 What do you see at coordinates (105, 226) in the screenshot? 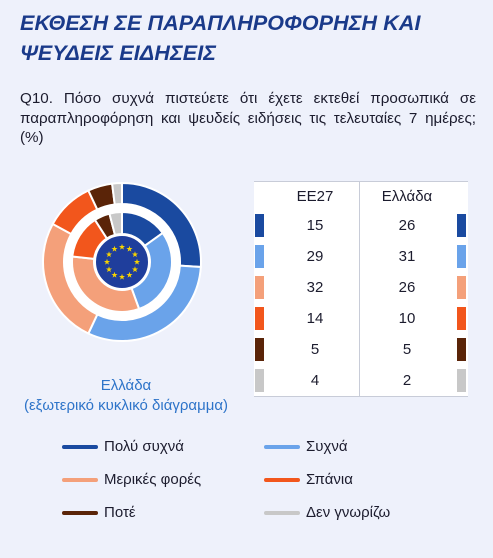
I see `inner-slice-never` at bounding box center [105, 226].